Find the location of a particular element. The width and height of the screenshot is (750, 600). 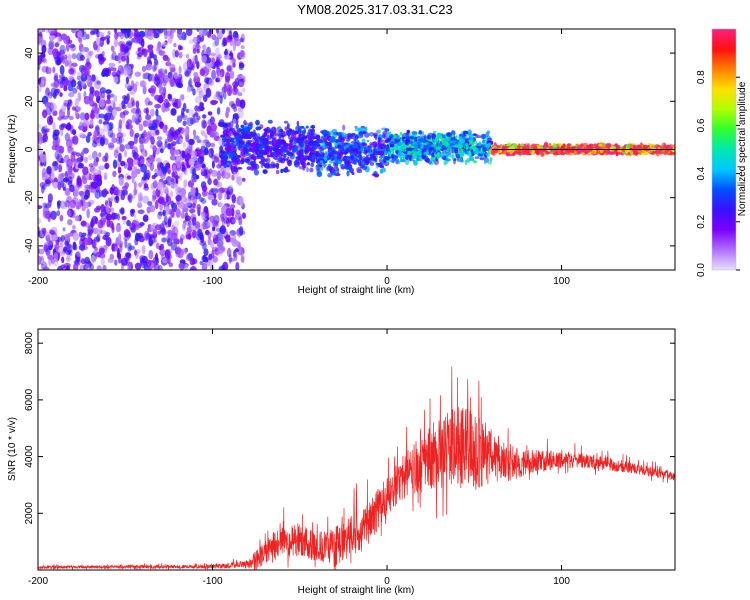

spectrogram-xlabel: Height of straight line (km) is located at coordinates (356, 290).